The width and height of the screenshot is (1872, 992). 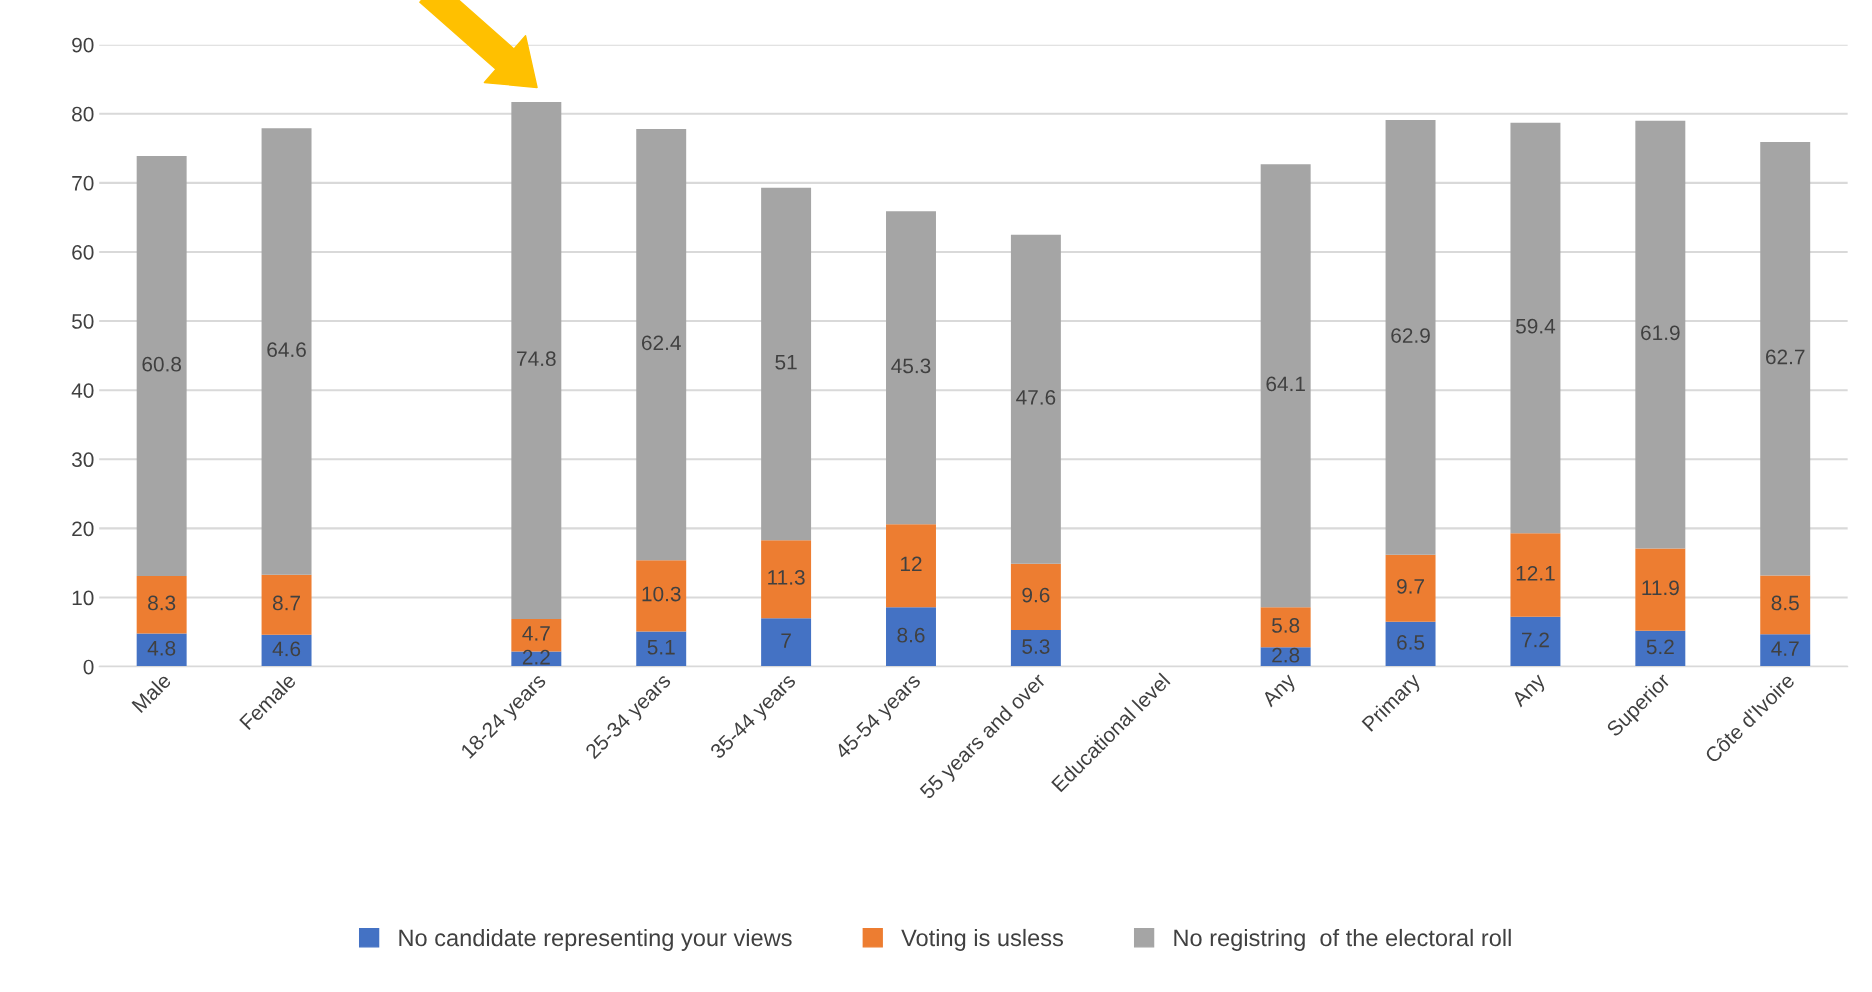 I want to click on data-label: 60.8, so click(x=162, y=364).